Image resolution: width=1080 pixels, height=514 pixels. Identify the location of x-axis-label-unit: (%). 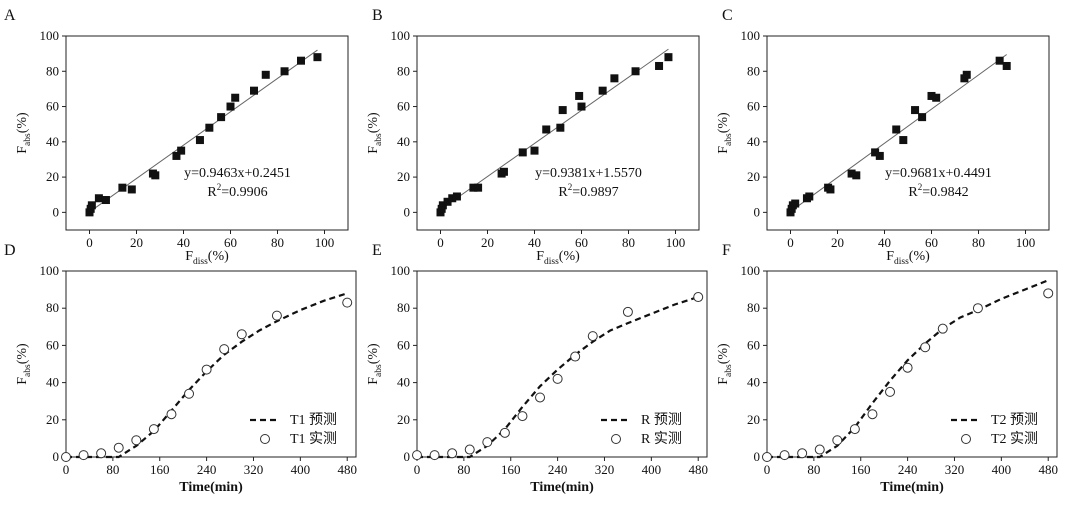
(218, 256).